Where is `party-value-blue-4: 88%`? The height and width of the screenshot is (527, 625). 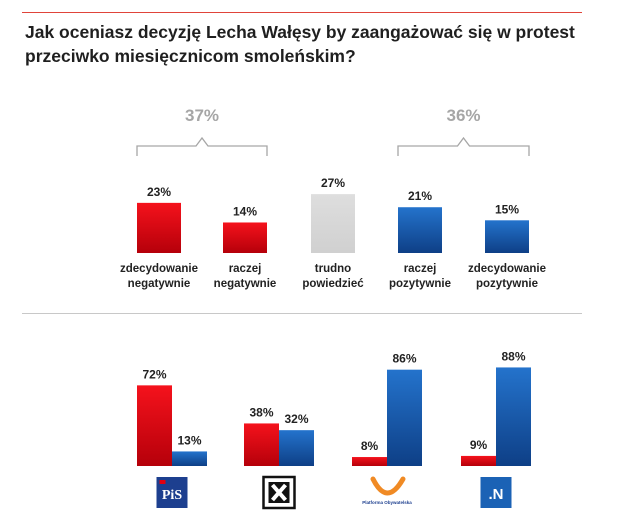
party-value-blue-4: 88% is located at coordinates (513, 356).